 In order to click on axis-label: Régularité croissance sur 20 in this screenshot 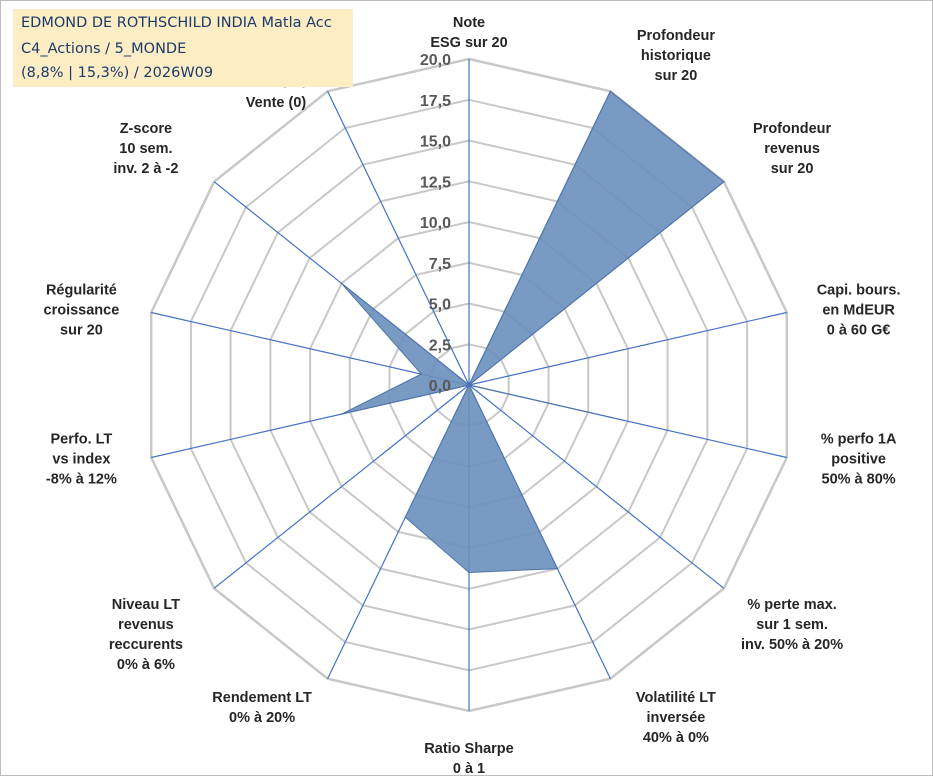, I will do `click(82, 311)`.